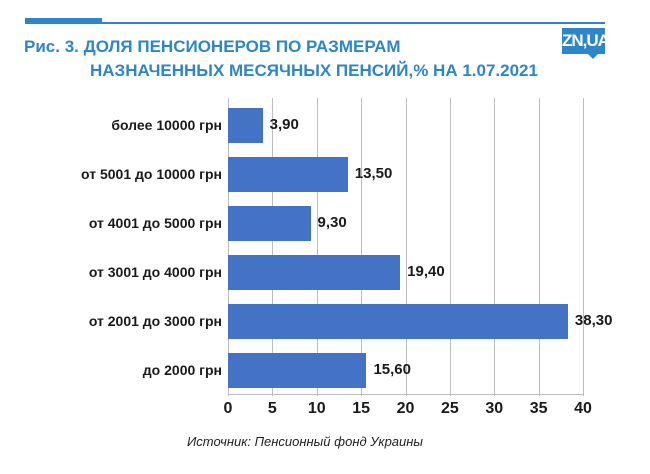 The width and height of the screenshot is (650, 474). What do you see at coordinates (155, 223) in the screenshot?
I see `category-label: от 4001 до 5000 грн` at bounding box center [155, 223].